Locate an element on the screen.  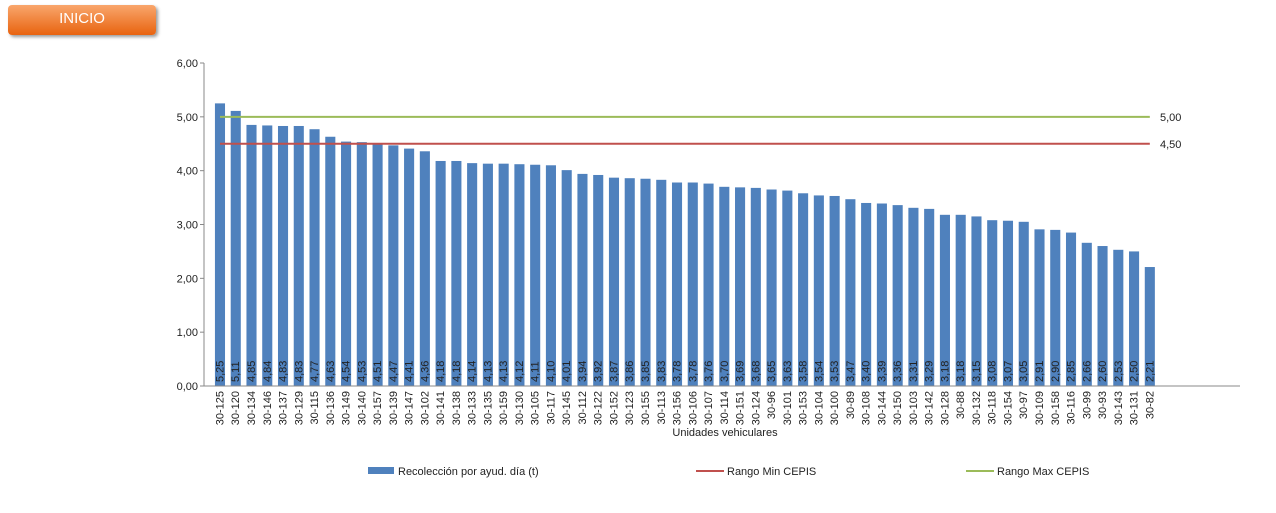
x-tick-label: 30-137 is located at coordinates (284, 408).